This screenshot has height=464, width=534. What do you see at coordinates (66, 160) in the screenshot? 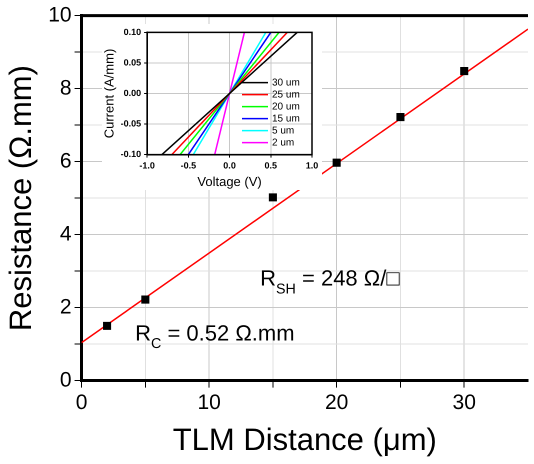
I see `y-tick-label: 6` at bounding box center [66, 160].